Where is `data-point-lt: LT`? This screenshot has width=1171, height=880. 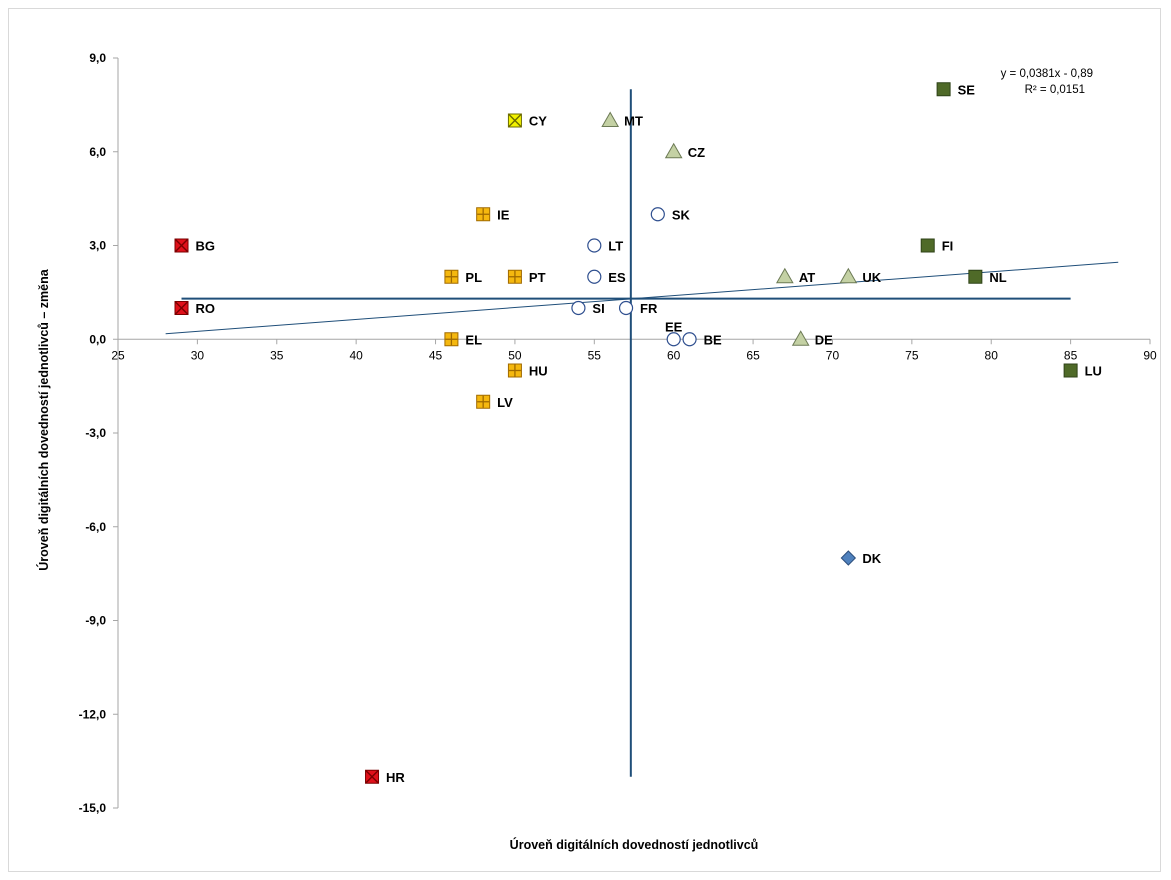 data-point-lt: LT is located at coordinates (605, 246).